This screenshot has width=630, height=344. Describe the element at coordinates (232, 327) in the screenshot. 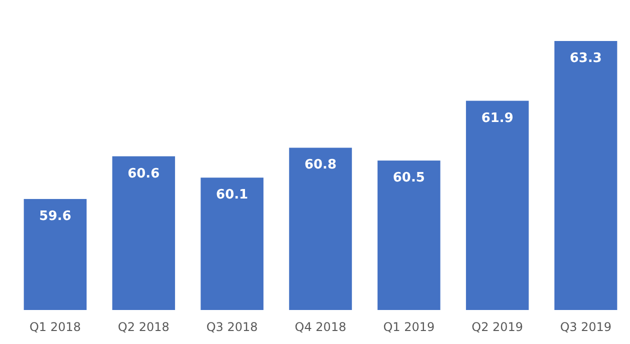

I see `x-tick-label: Q3 2018` at that location.